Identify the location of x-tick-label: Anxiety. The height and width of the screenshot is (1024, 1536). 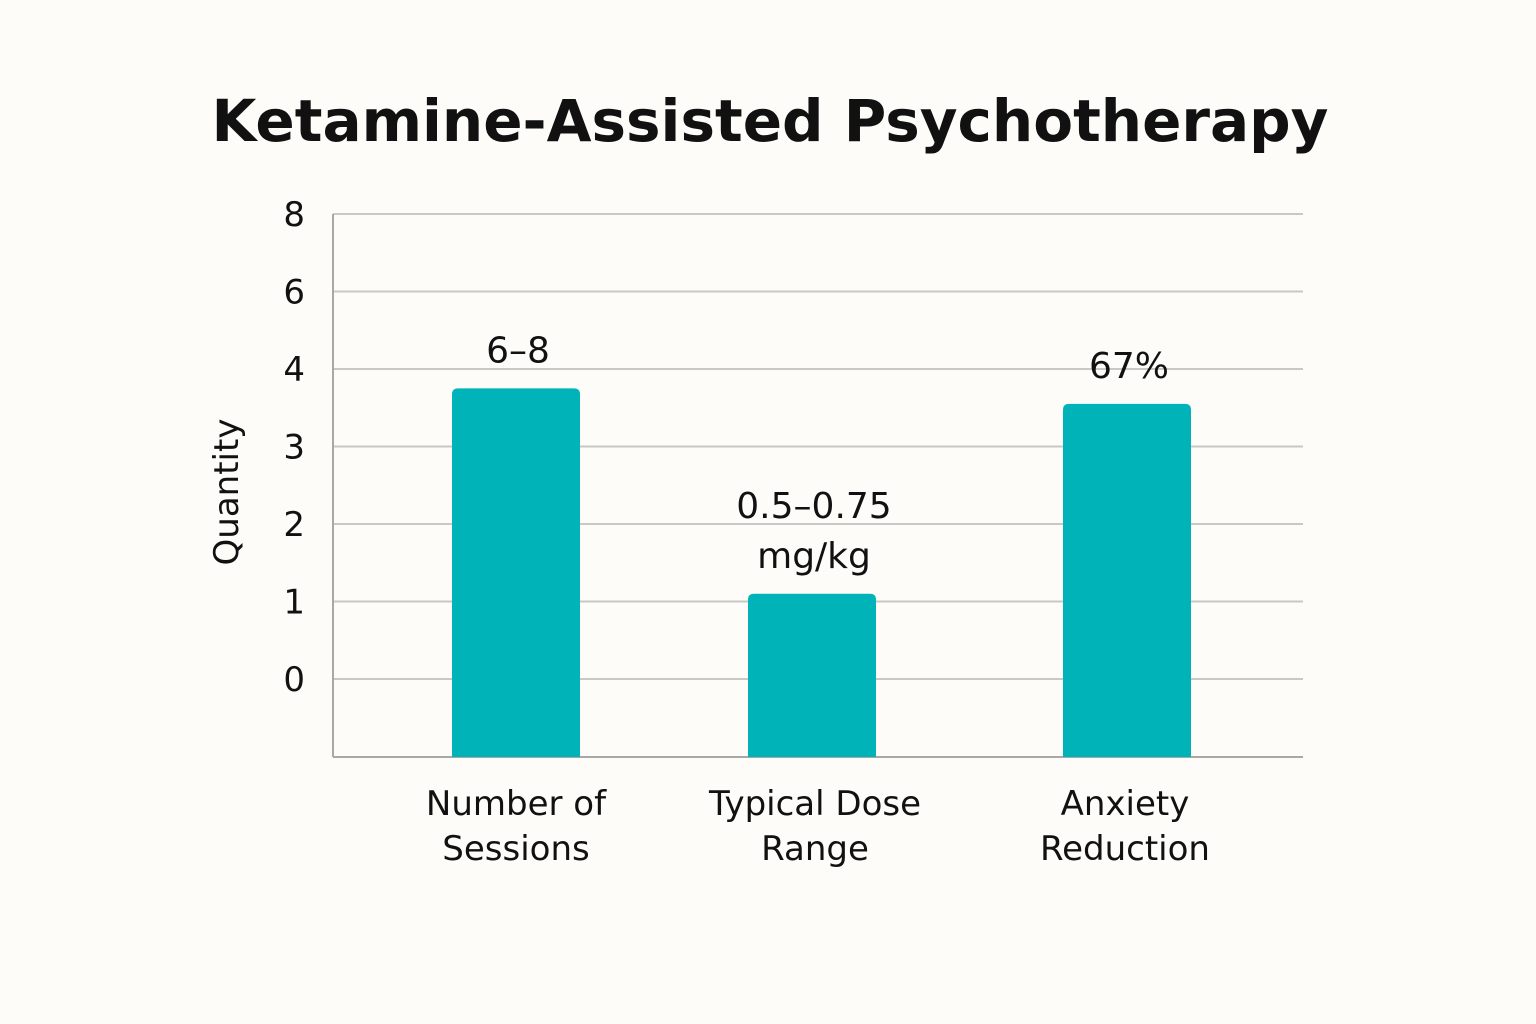
(1125, 804).